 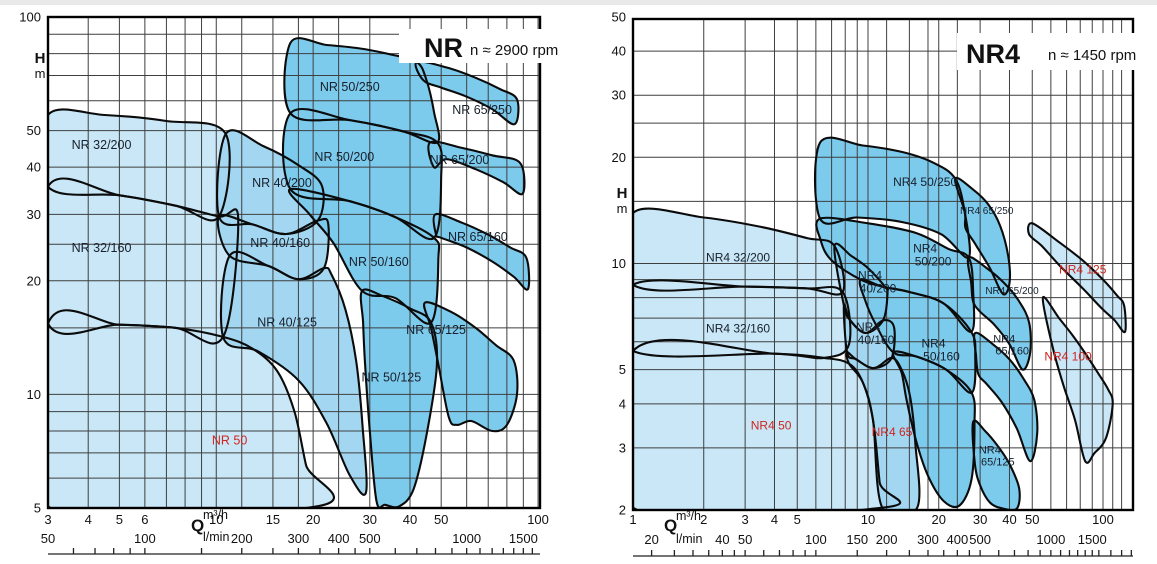 I want to click on x-tick-m3h-6: 6, so click(x=144, y=519).